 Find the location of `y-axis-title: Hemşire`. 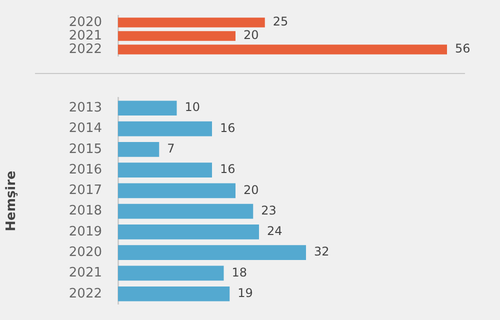

y-axis-title: Hemşire is located at coordinates (12, 201).